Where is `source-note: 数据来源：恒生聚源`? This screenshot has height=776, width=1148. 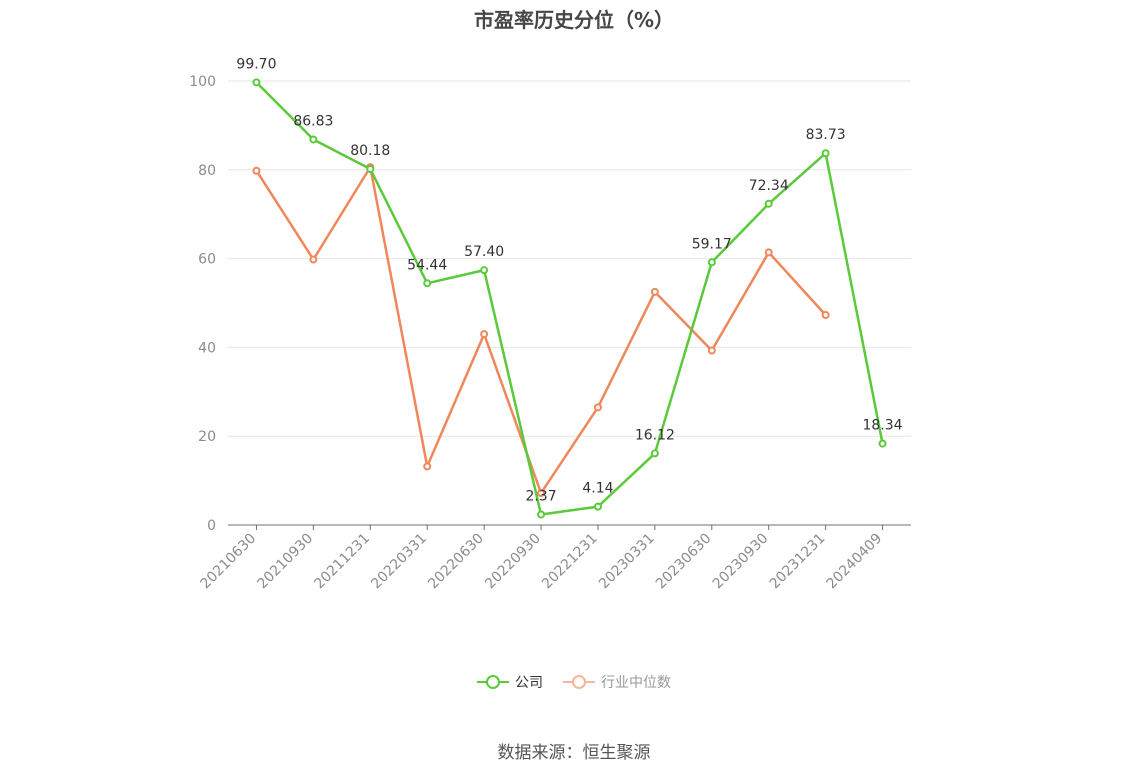 source-note: 数据来源：恒生聚源 is located at coordinates (574, 753).